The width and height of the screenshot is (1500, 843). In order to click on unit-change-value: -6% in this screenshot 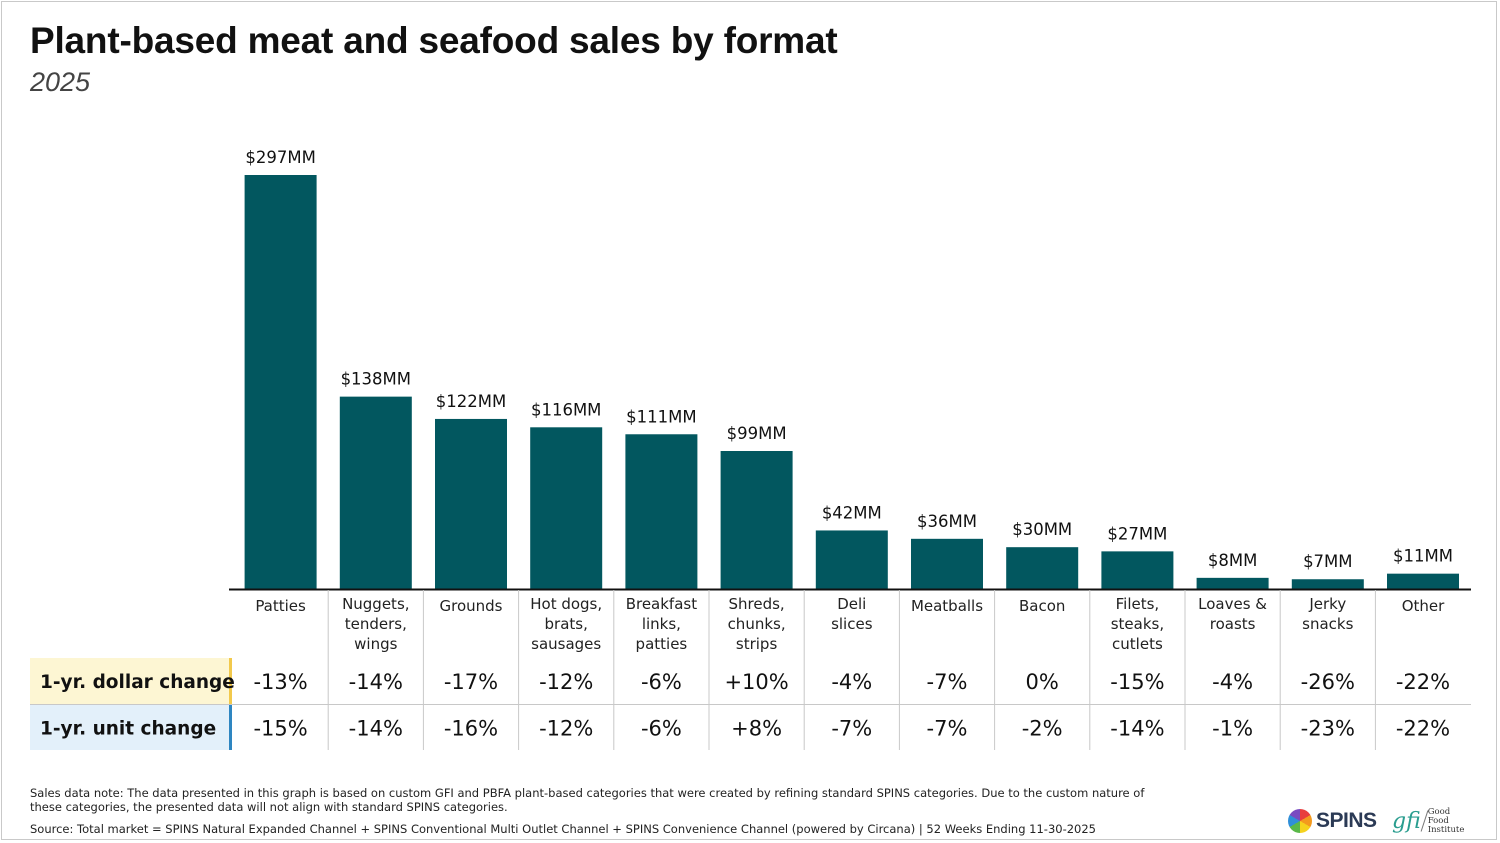, I will do `click(661, 729)`.